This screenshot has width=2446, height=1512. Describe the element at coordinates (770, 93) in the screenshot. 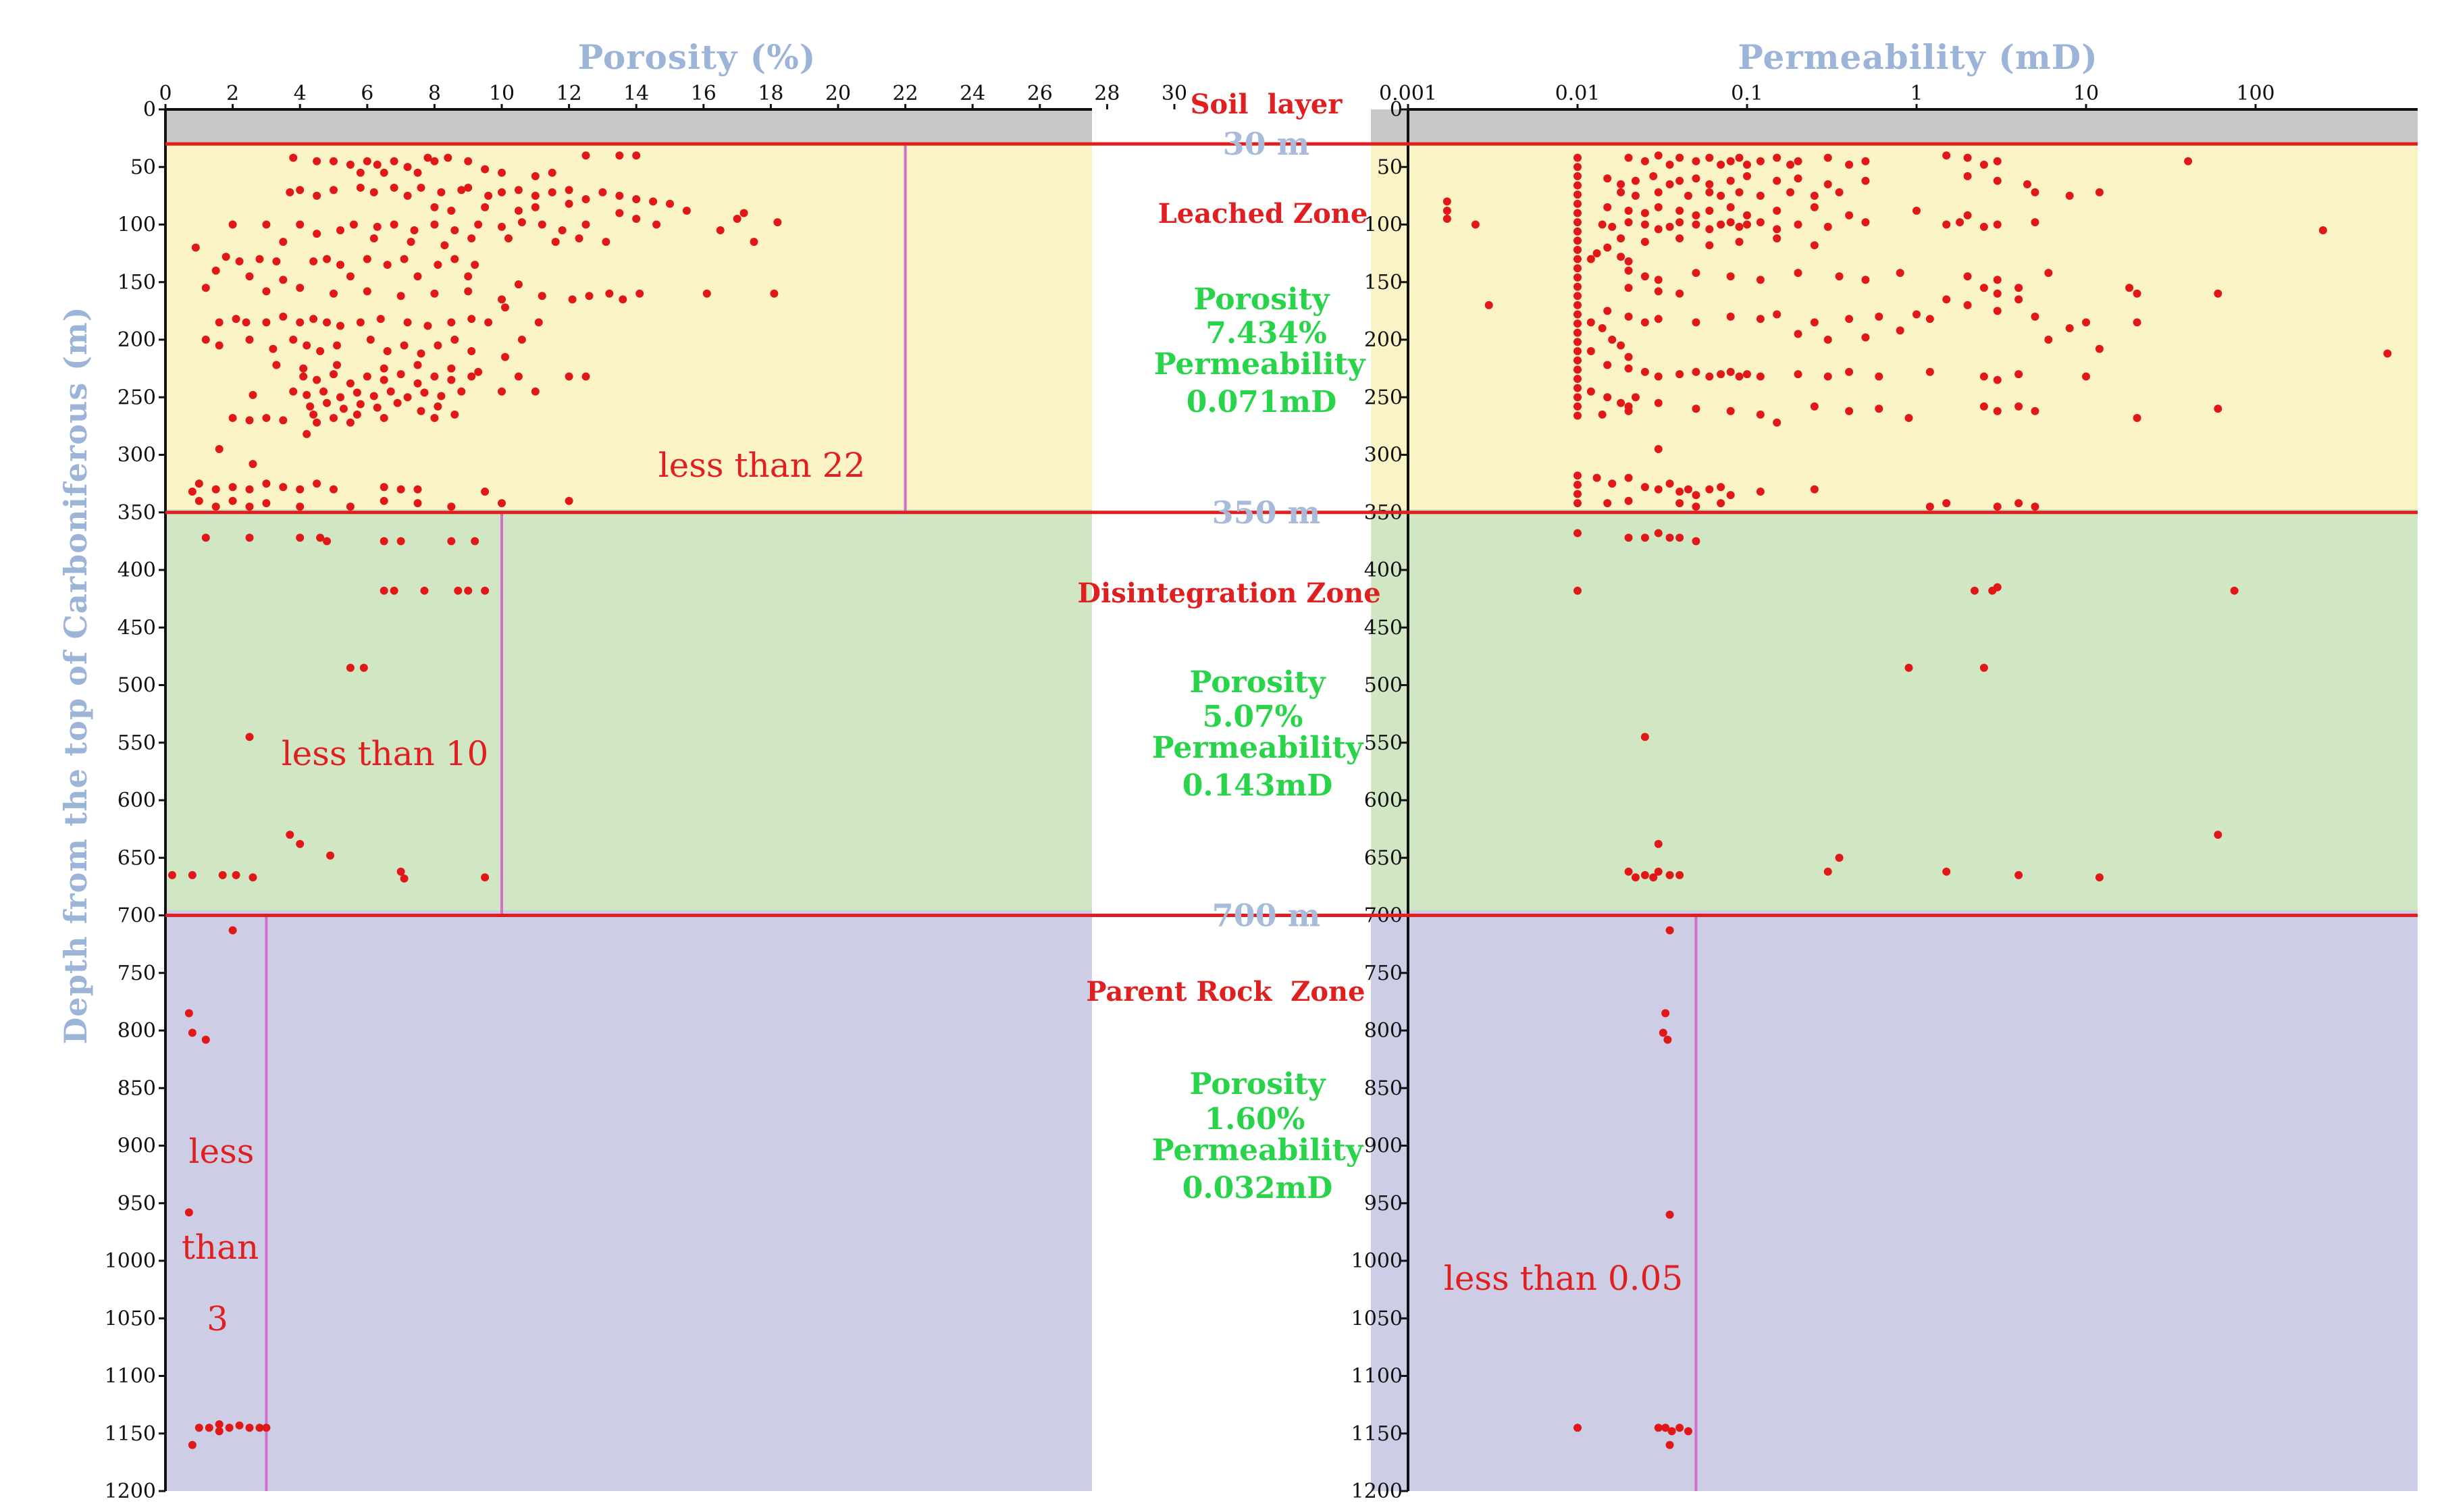

I see `porosity-xtick-label: 18` at that location.